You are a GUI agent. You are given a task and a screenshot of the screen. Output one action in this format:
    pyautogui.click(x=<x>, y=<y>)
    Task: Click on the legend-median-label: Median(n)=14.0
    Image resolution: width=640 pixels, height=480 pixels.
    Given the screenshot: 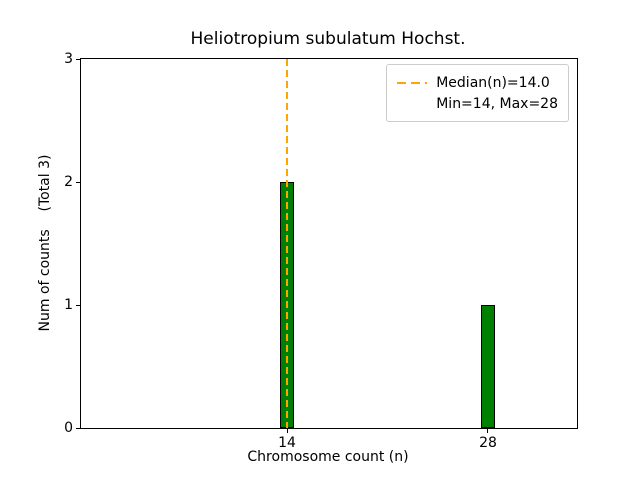 What is the action you would take?
    pyautogui.click(x=493, y=82)
    